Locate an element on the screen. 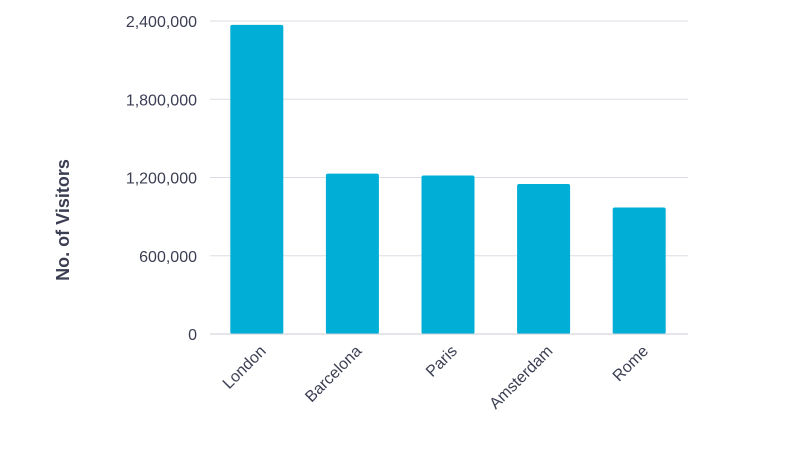  x-tick-label: Amsterdam is located at coordinates (522, 378).